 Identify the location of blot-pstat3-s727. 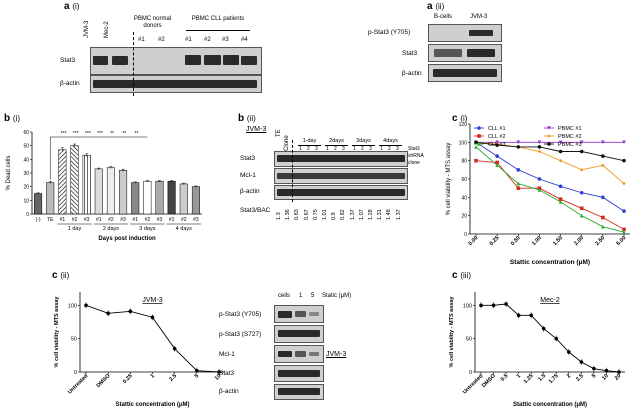
(299, 334).